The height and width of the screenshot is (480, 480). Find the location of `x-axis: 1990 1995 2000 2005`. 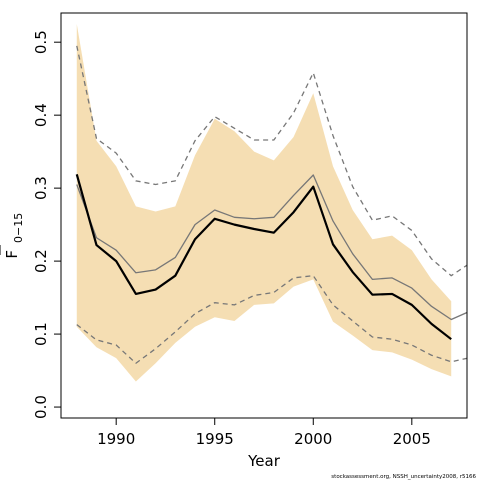

x-axis: 1990 1995 2000 2005 is located at coordinates (264, 432).